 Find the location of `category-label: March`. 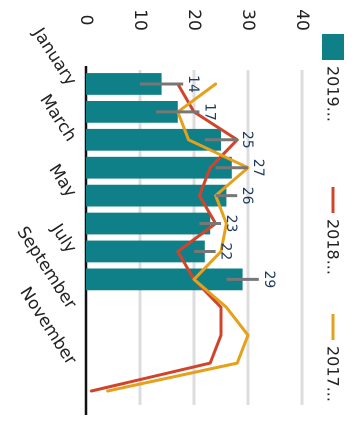

category-label: March is located at coordinates (57, 118).